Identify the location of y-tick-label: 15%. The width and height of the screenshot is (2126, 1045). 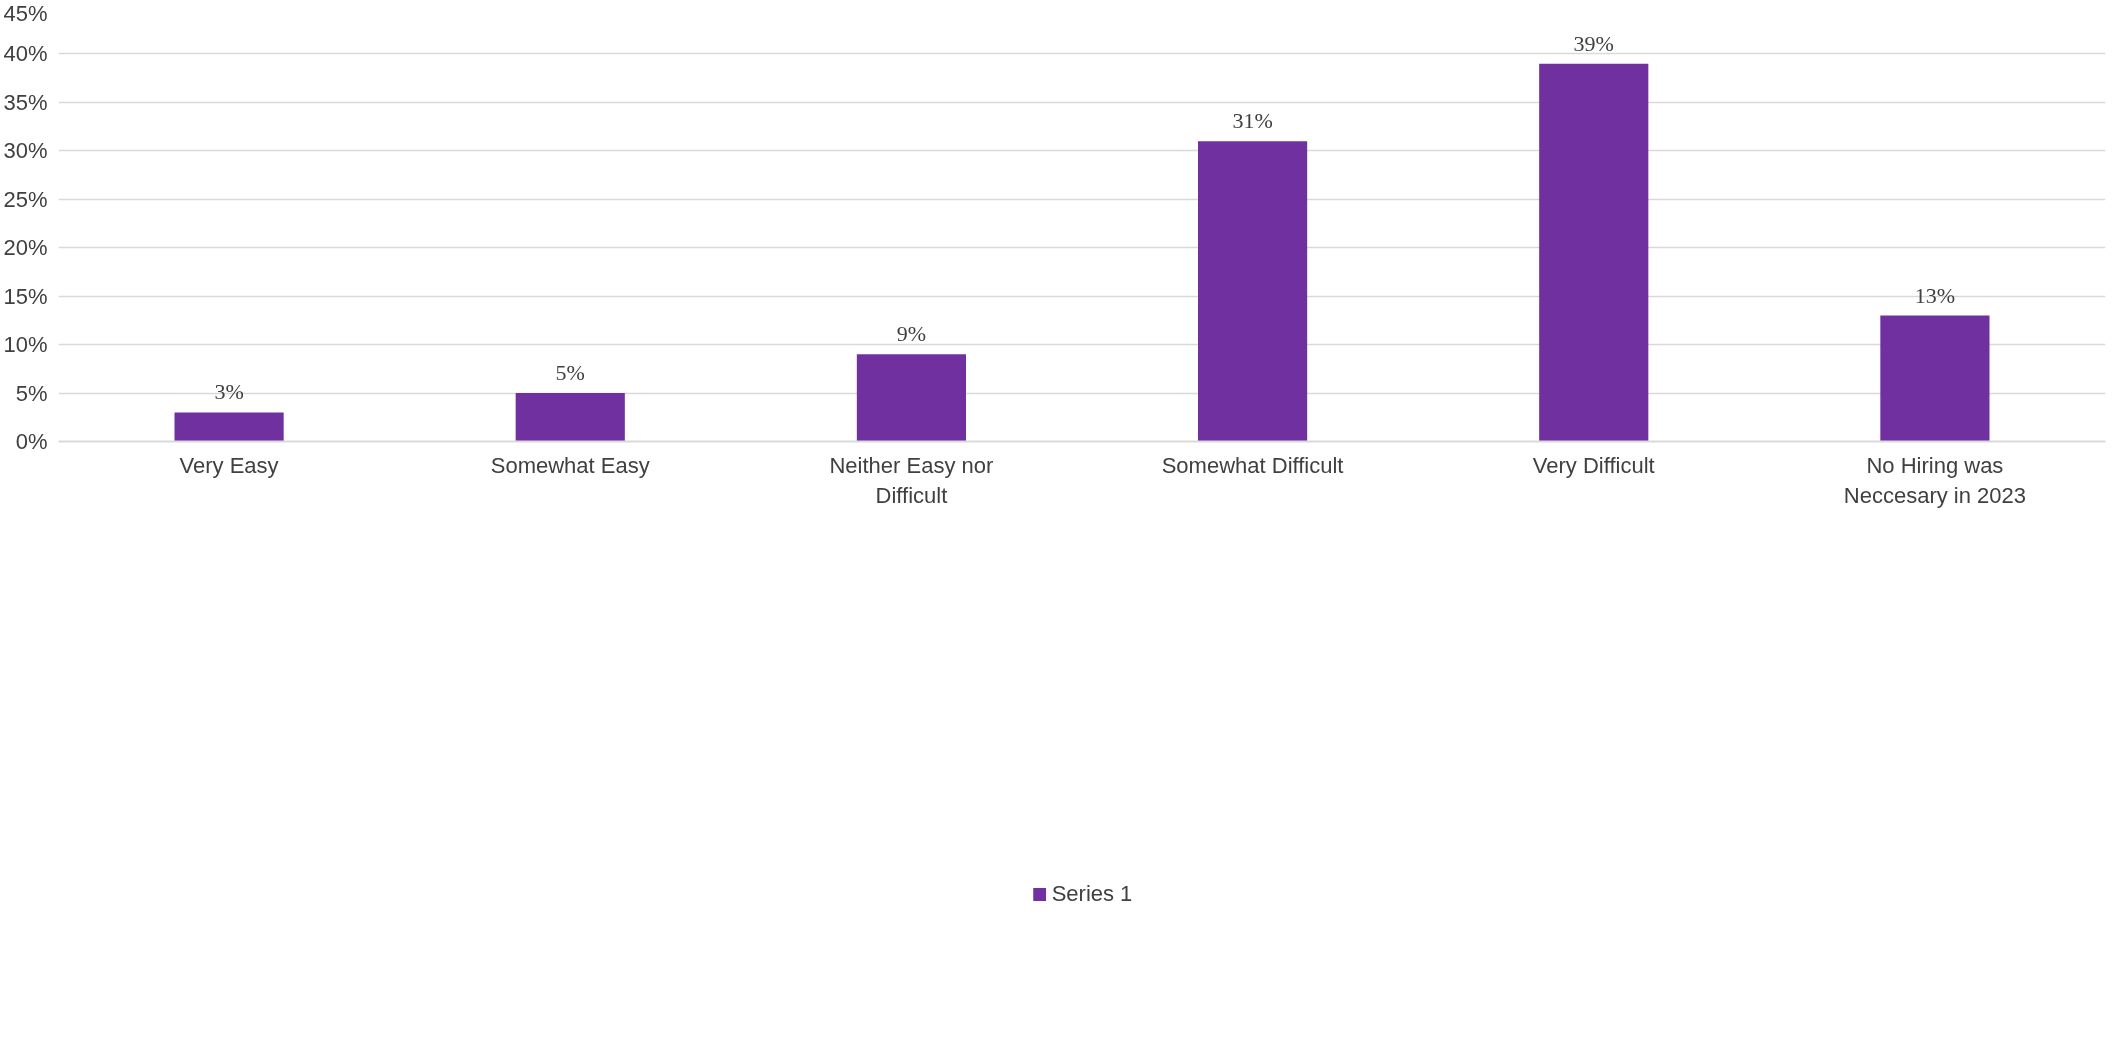
(25, 296).